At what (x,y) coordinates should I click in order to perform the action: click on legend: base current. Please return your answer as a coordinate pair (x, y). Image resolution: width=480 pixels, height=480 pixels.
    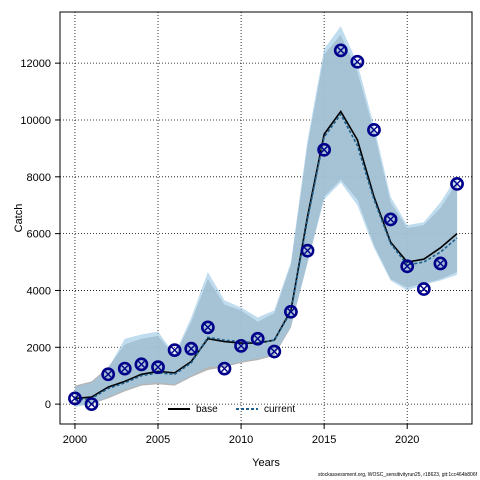
    Looking at the image, I should click on (231, 409).